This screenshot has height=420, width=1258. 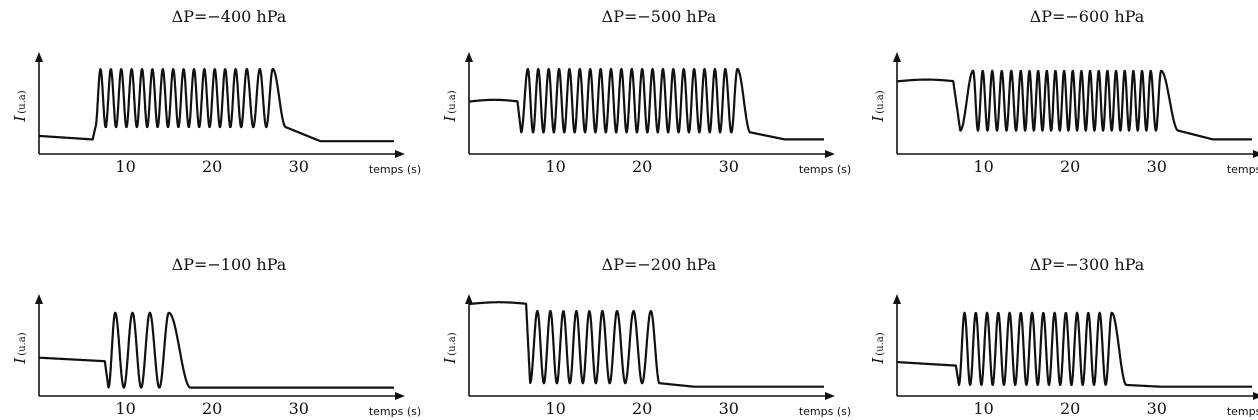 I want to click on chart-title: ΔP=−500 hPa, so click(x=659, y=16).